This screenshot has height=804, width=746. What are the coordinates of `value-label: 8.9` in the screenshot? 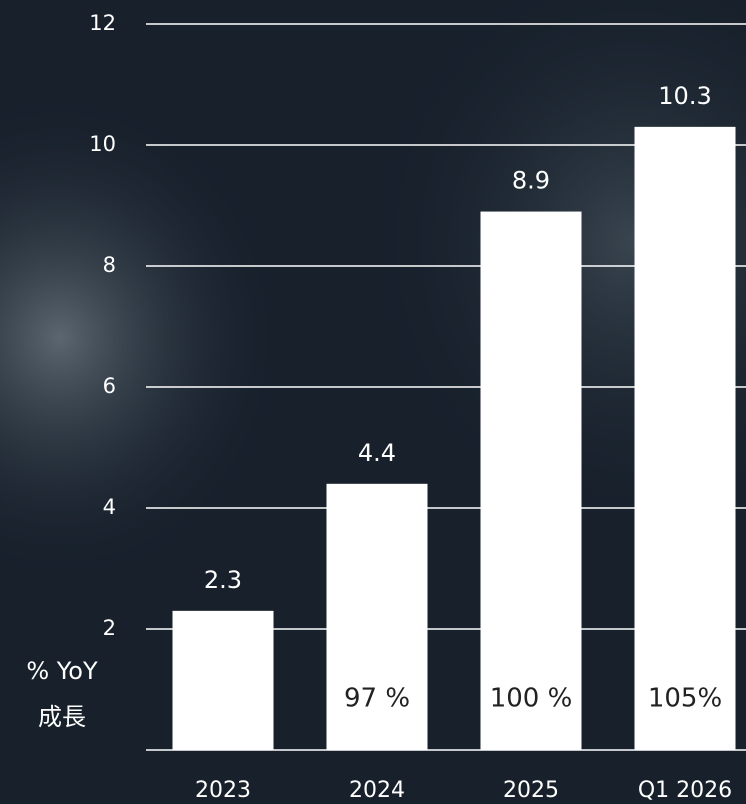 It's located at (531, 181).